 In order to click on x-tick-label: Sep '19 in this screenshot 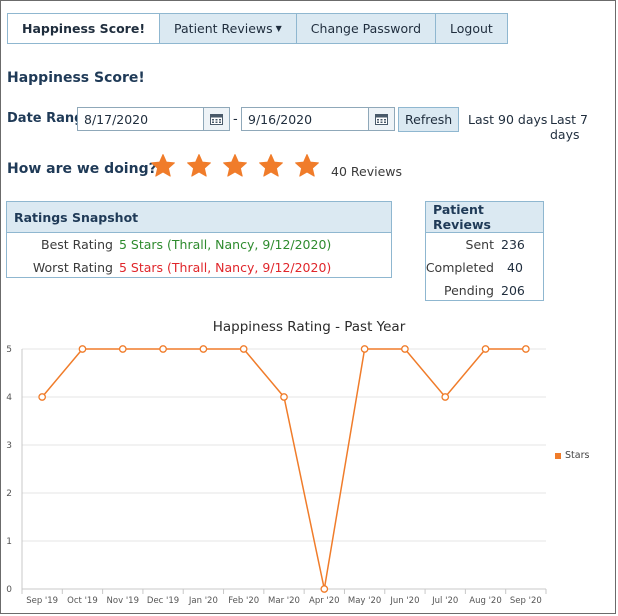, I will do `click(42, 601)`.